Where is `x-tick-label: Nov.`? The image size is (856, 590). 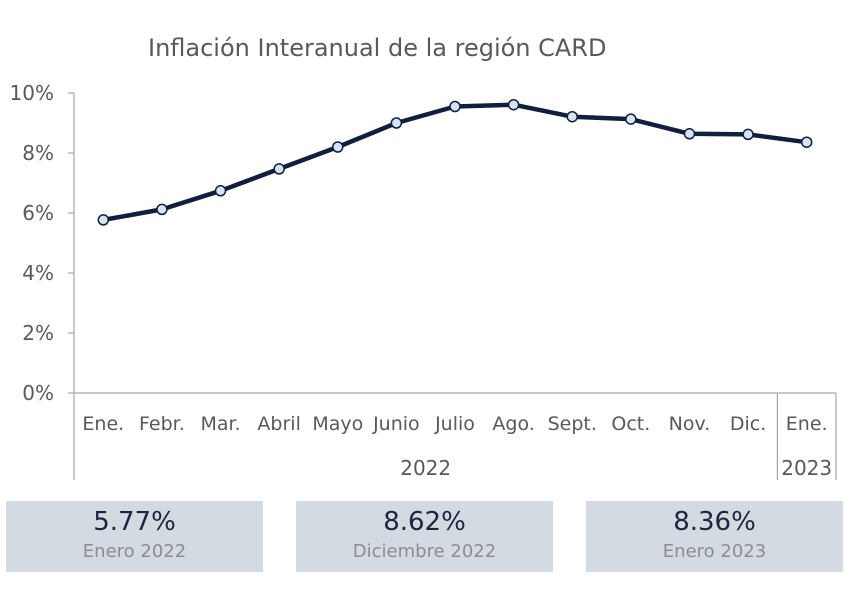 x-tick-label: Nov. is located at coordinates (690, 424).